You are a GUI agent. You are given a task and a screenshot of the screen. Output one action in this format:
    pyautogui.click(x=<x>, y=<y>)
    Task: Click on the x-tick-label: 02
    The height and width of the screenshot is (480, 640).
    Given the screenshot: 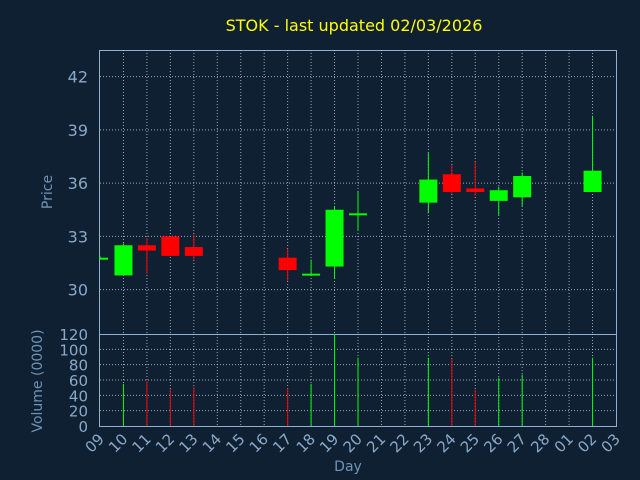 What is the action you would take?
    pyautogui.click(x=587, y=443)
    